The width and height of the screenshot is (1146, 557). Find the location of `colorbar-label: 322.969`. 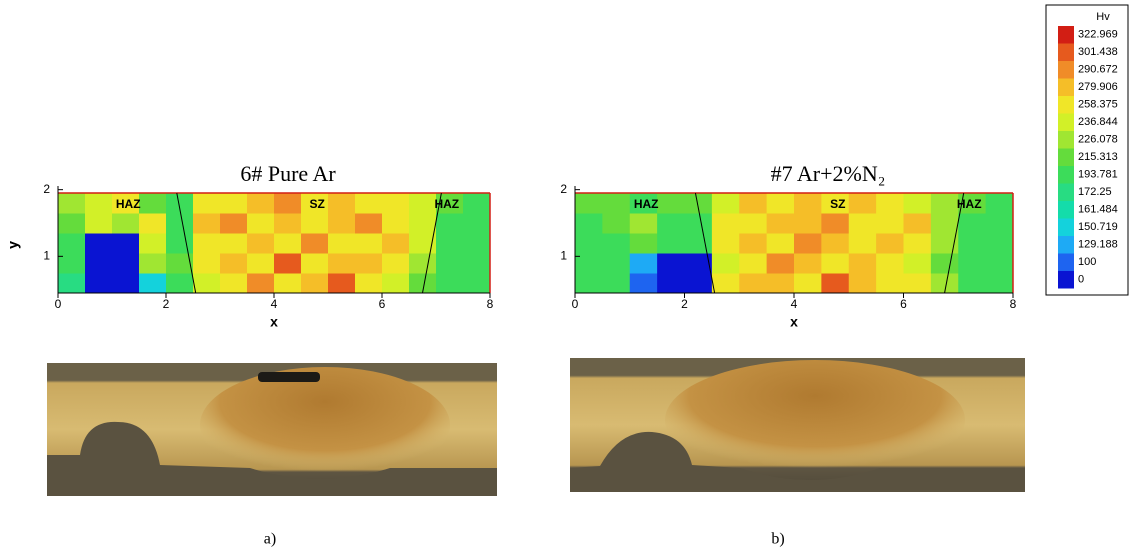

colorbar-label: 322.969 is located at coordinates (1098, 35).